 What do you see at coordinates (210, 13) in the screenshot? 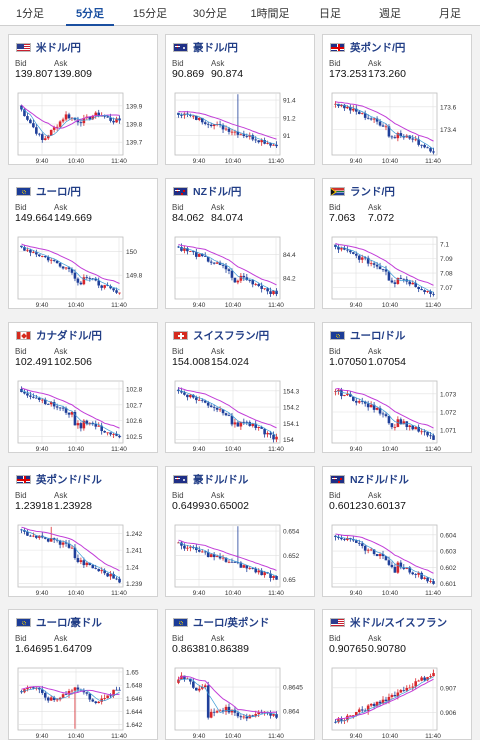
I see `tab-4: 30分足` at bounding box center [210, 13].